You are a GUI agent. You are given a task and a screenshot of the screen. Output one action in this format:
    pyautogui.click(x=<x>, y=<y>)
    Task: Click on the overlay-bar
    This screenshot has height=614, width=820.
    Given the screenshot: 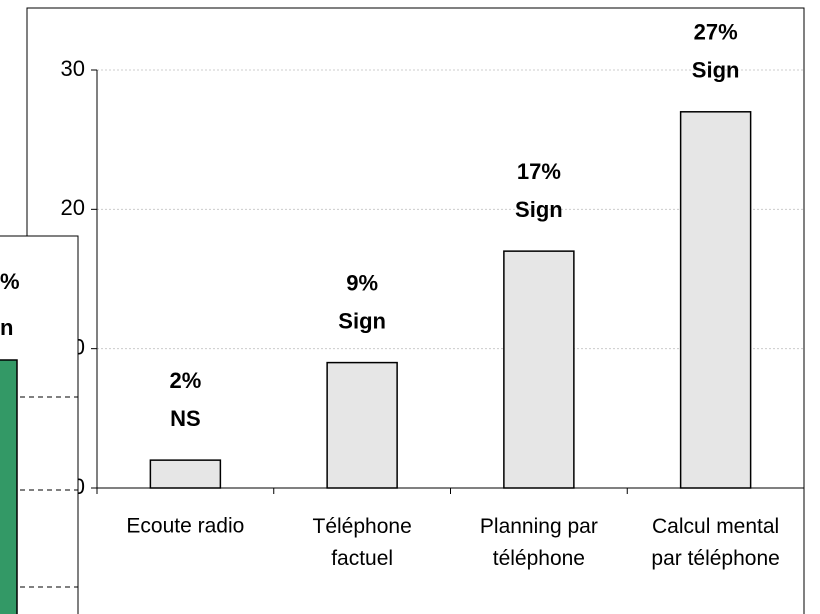 What is the action you would take?
    pyautogui.click(x=9, y=486)
    